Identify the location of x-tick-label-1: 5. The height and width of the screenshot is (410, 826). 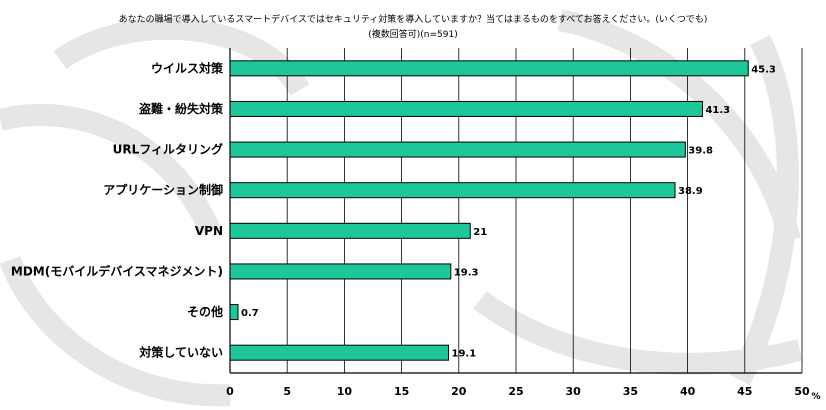
(287, 391).